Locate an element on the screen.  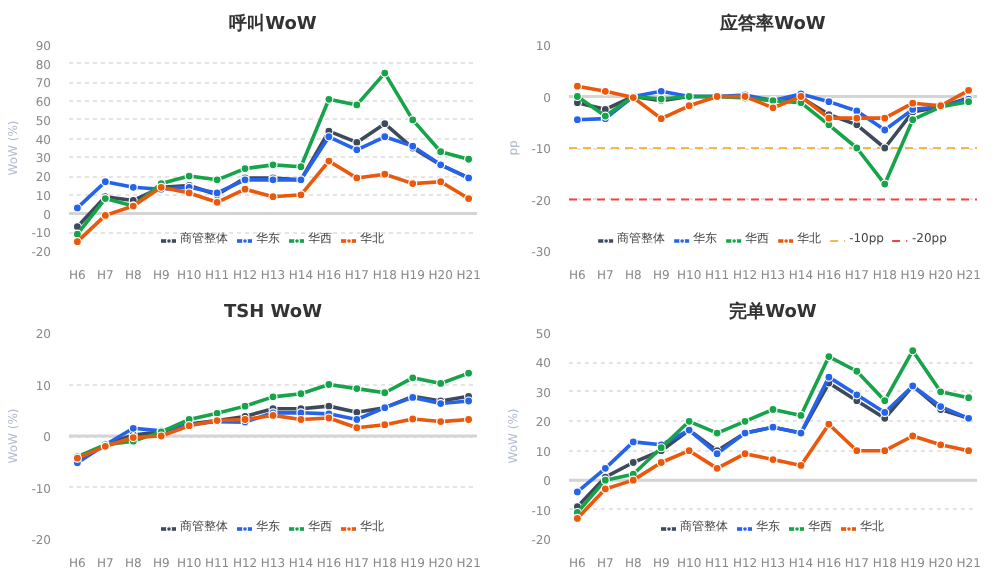
chart-title: TSH WoW is located at coordinates (273, 313).